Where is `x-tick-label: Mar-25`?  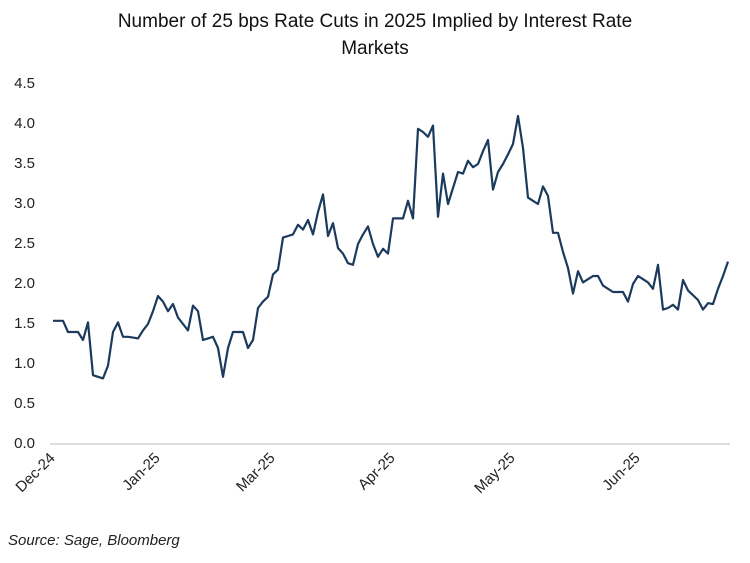
x-tick-label: Mar-25 is located at coordinates (256, 473).